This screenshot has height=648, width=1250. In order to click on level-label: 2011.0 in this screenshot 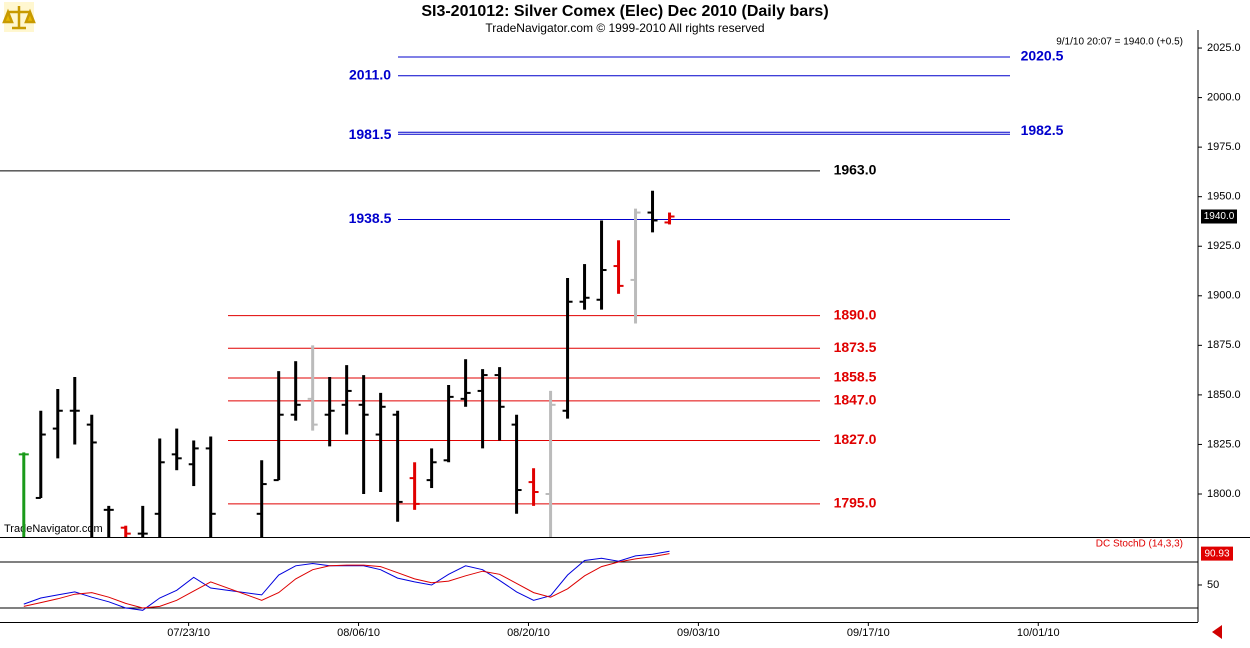, I will do `click(370, 74)`.